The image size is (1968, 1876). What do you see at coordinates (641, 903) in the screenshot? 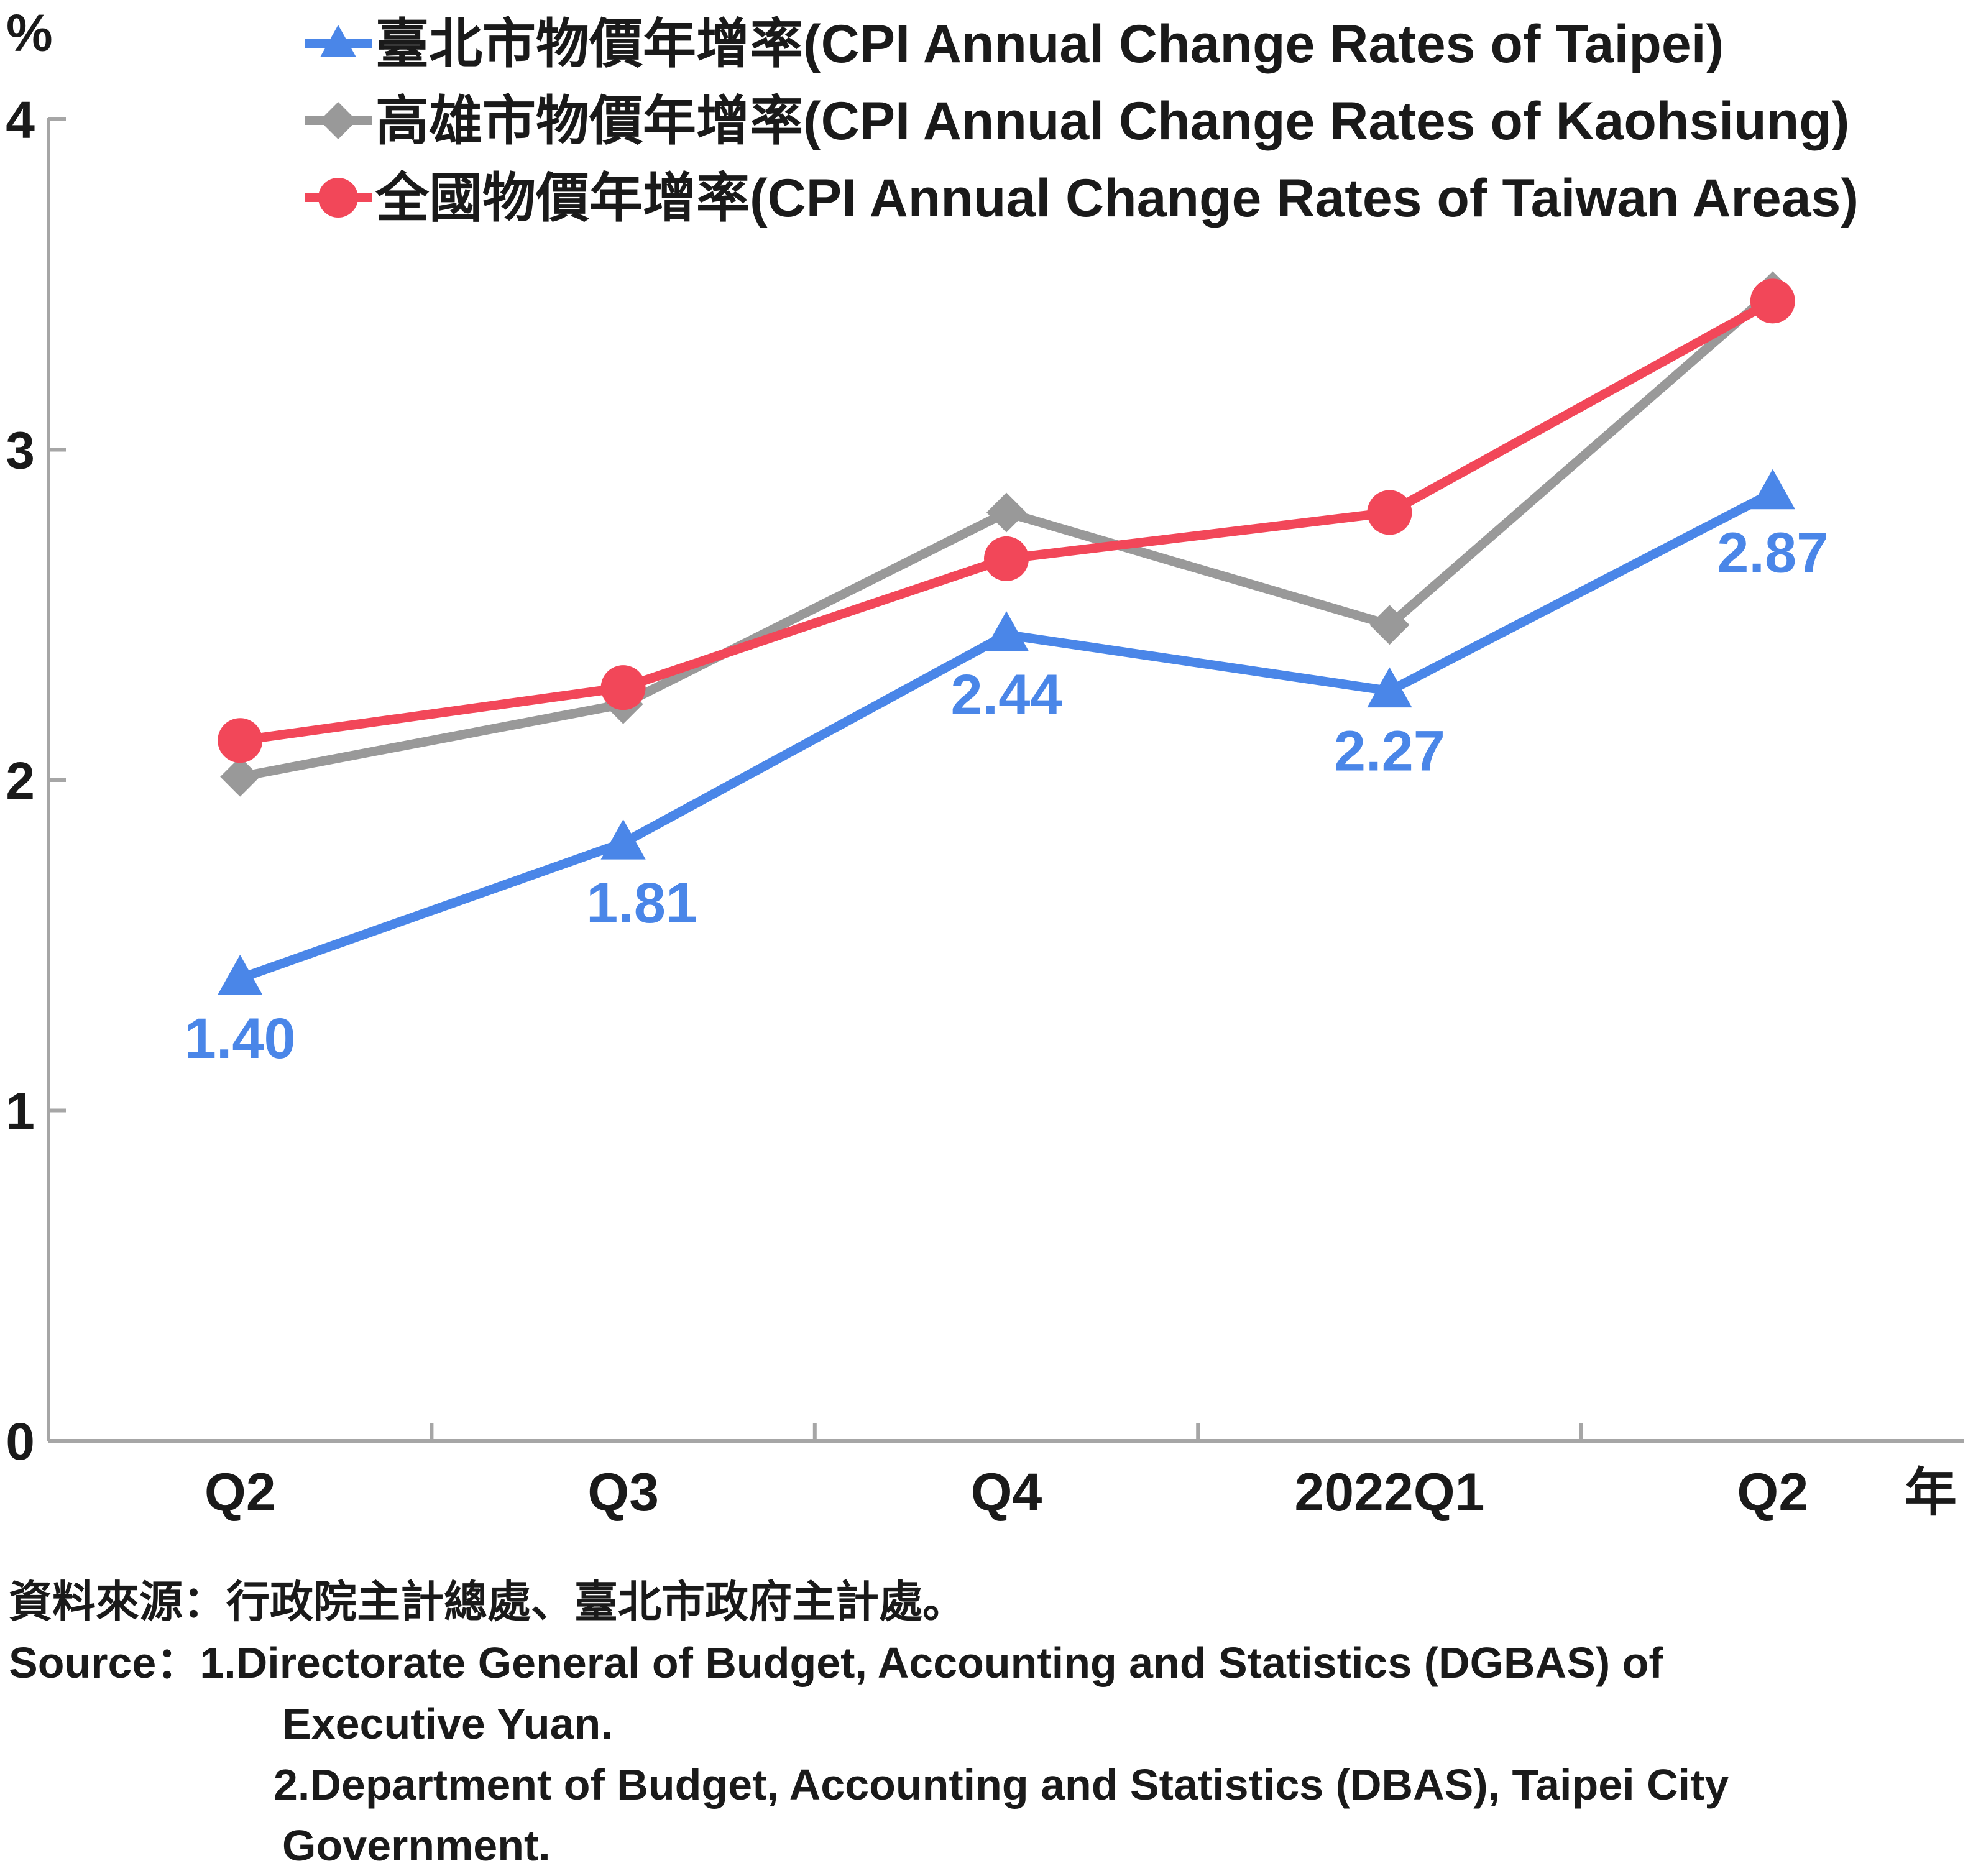
I see `data-label: 1.81` at bounding box center [641, 903].